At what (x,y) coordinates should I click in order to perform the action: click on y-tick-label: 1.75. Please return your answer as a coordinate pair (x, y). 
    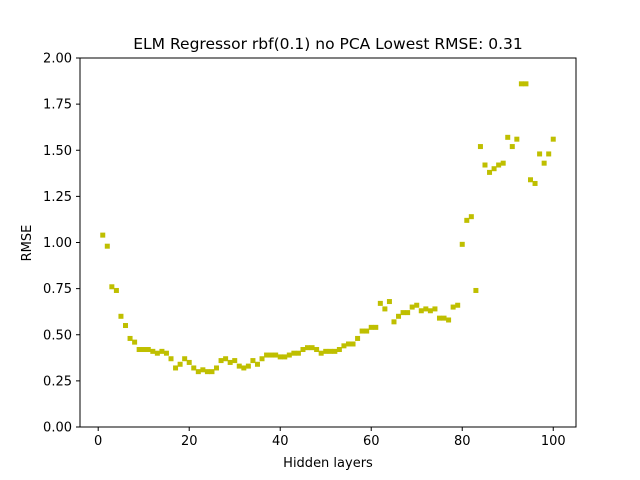
    Looking at the image, I should click on (57, 105).